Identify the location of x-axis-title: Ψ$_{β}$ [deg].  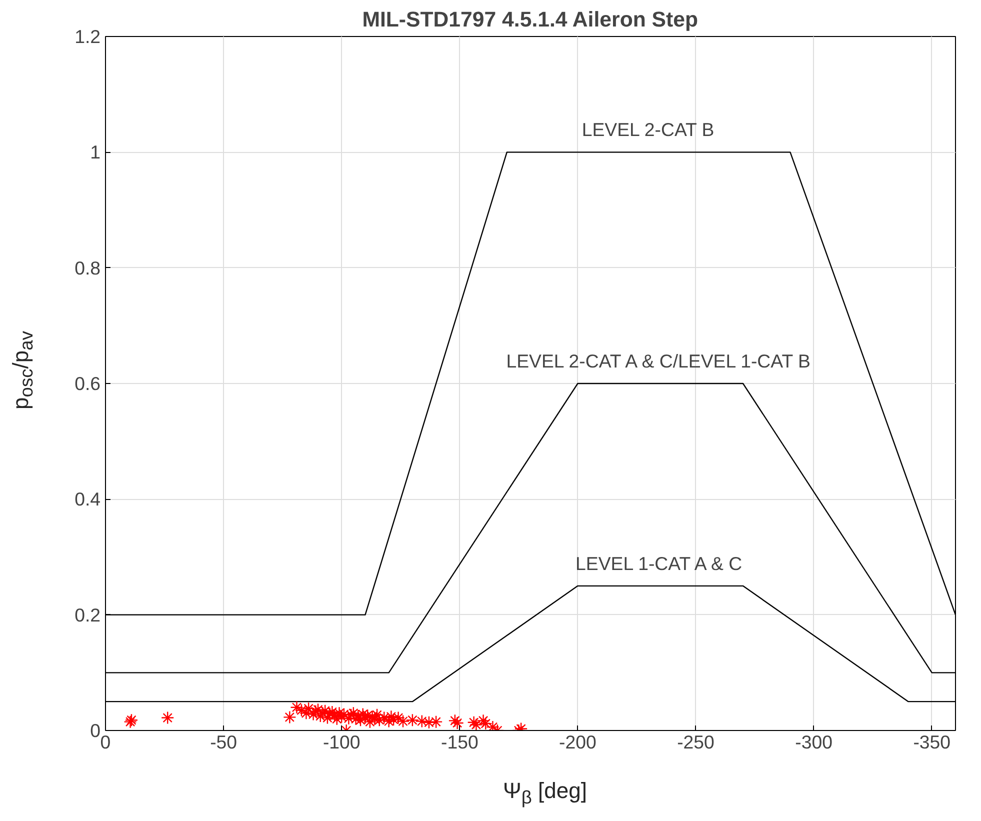
(545, 793).